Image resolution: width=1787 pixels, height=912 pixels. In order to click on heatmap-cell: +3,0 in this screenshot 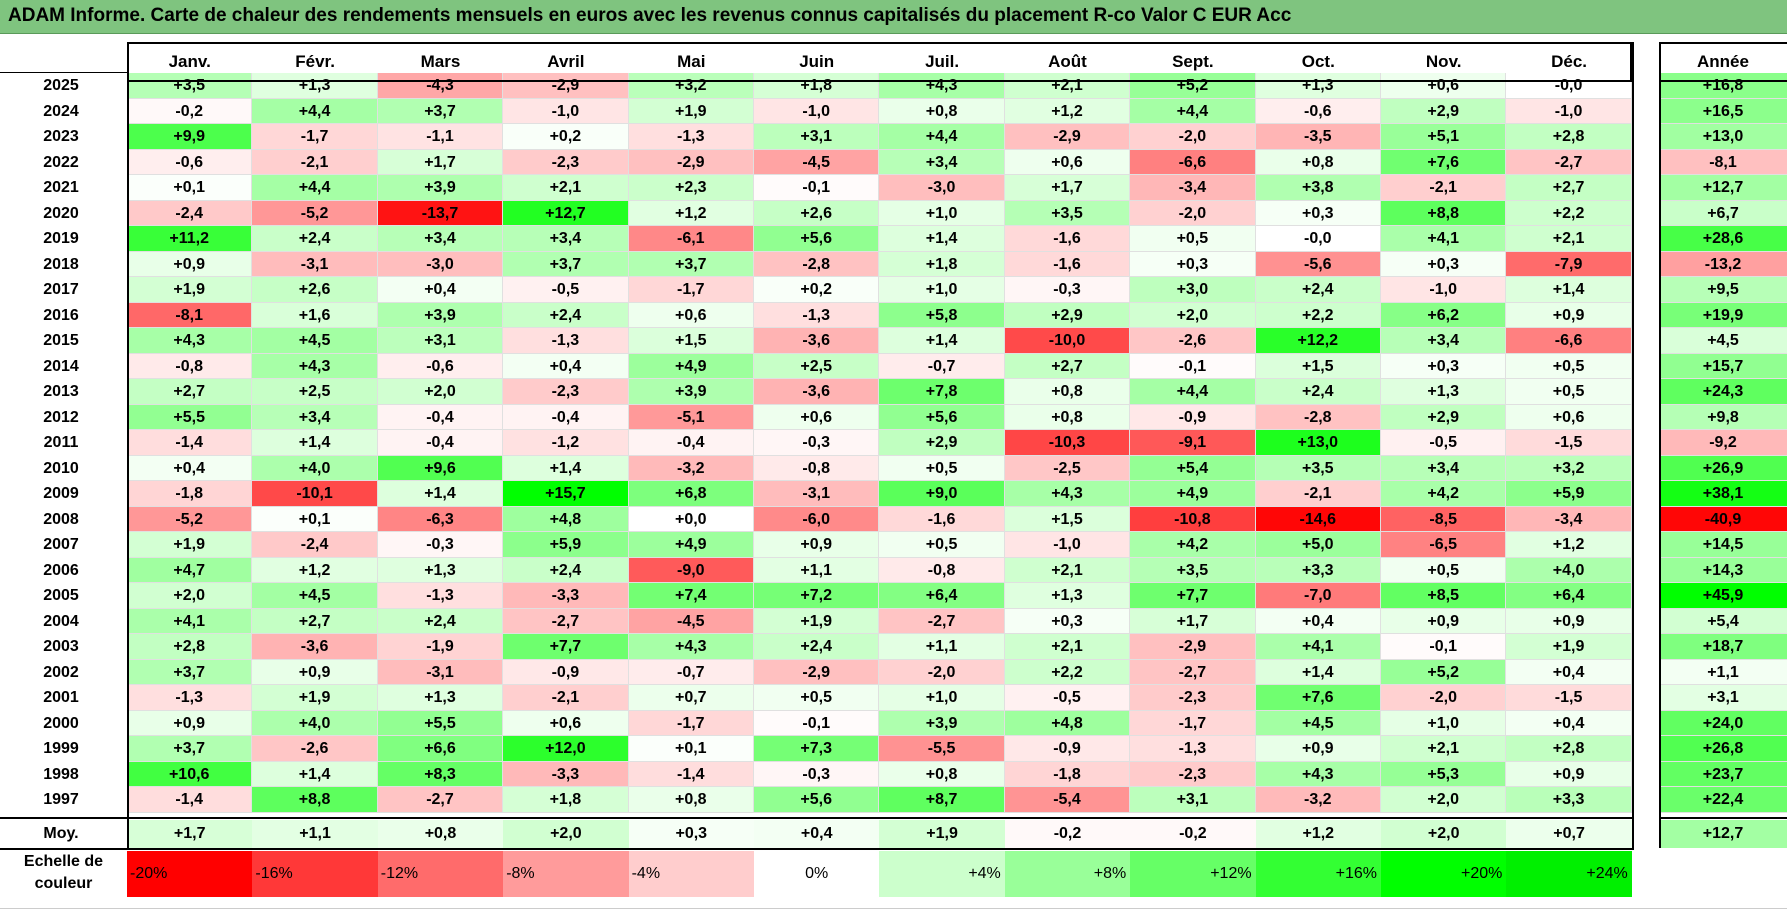, I will do `click(1193, 290)`.